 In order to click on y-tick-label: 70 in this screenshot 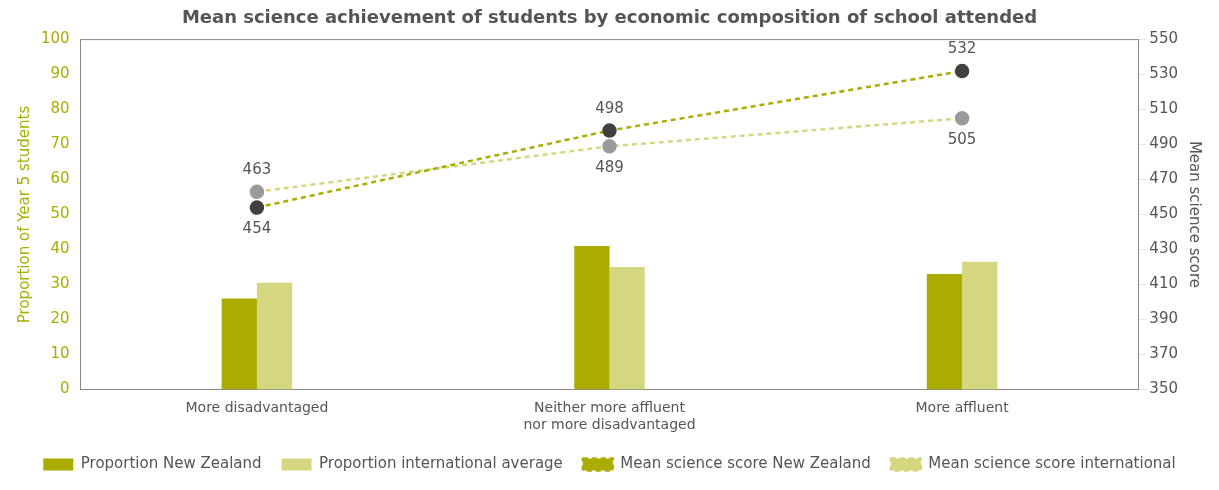, I will do `click(60, 143)`.